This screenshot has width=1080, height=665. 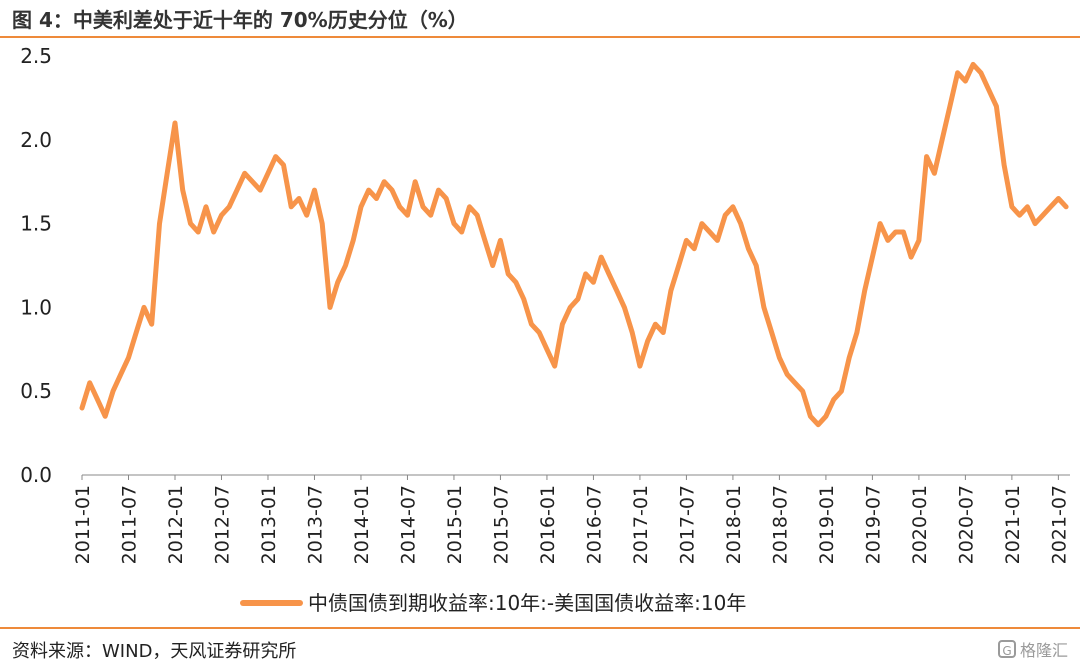 I want to click on x-tick-label: 2021-07, so click(x=1059, y=524).